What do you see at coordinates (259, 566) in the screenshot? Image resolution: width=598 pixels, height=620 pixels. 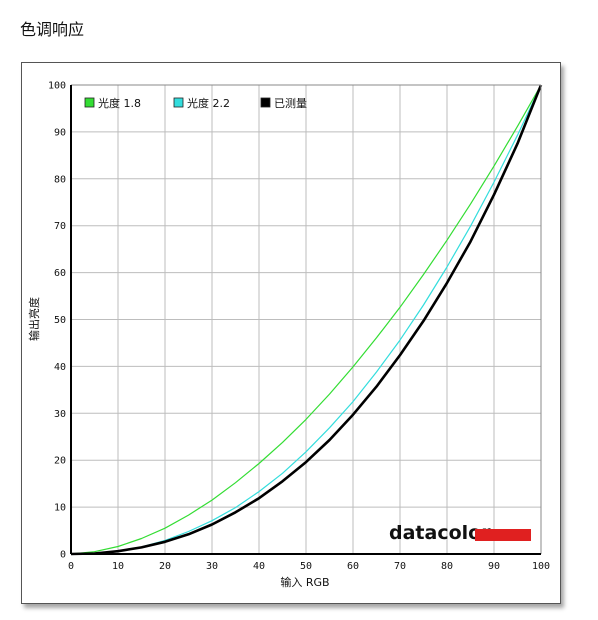 I see `x-tick-label: 40` at bounding box center [259, 566].